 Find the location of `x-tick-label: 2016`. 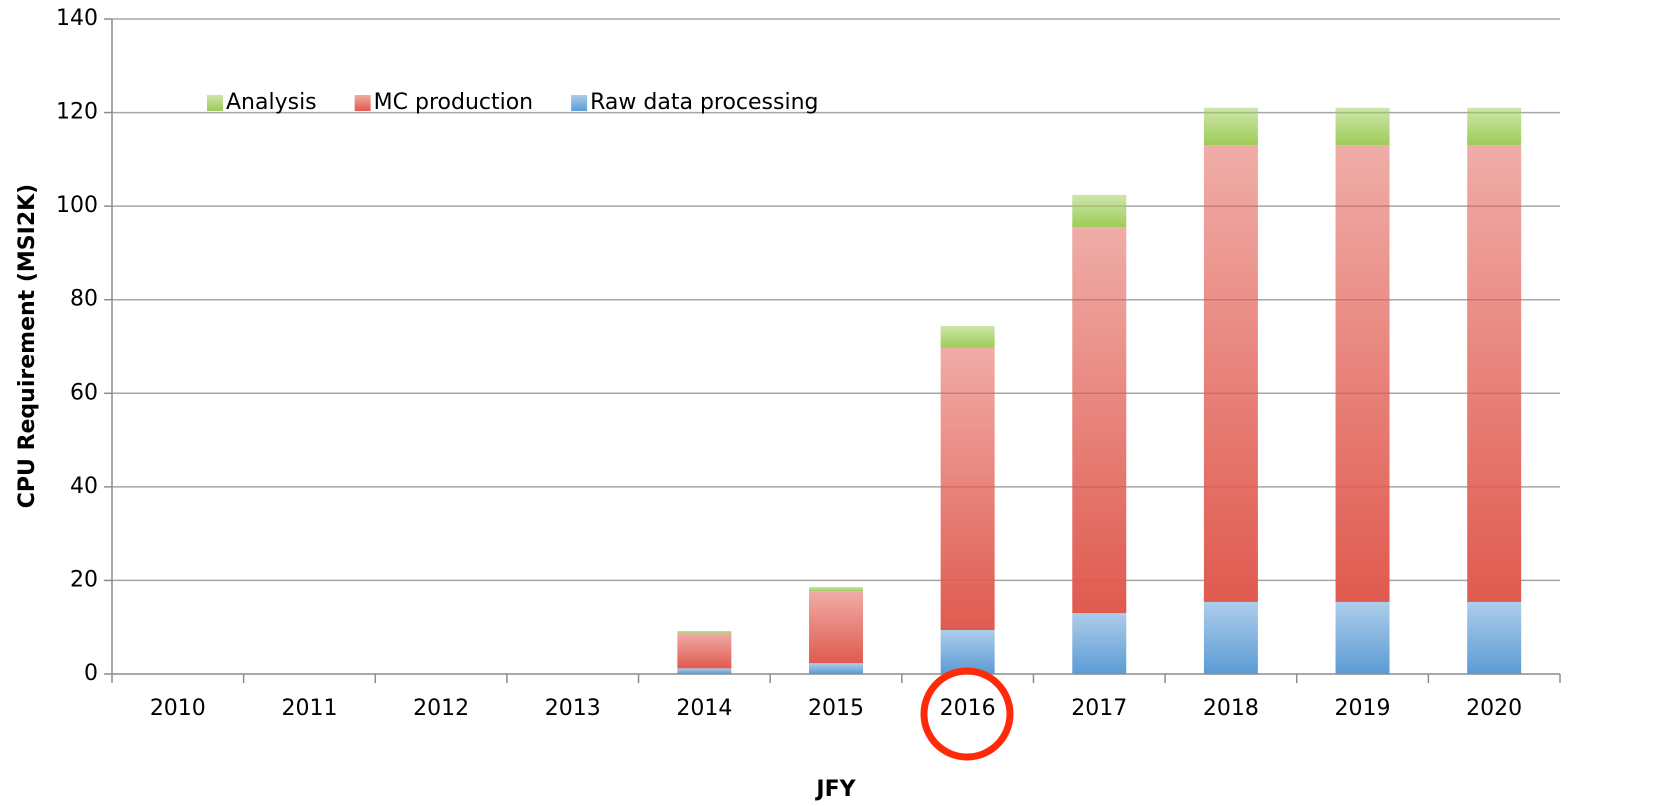

x-tick-label: 2016 is located at coordinates (968, 708).